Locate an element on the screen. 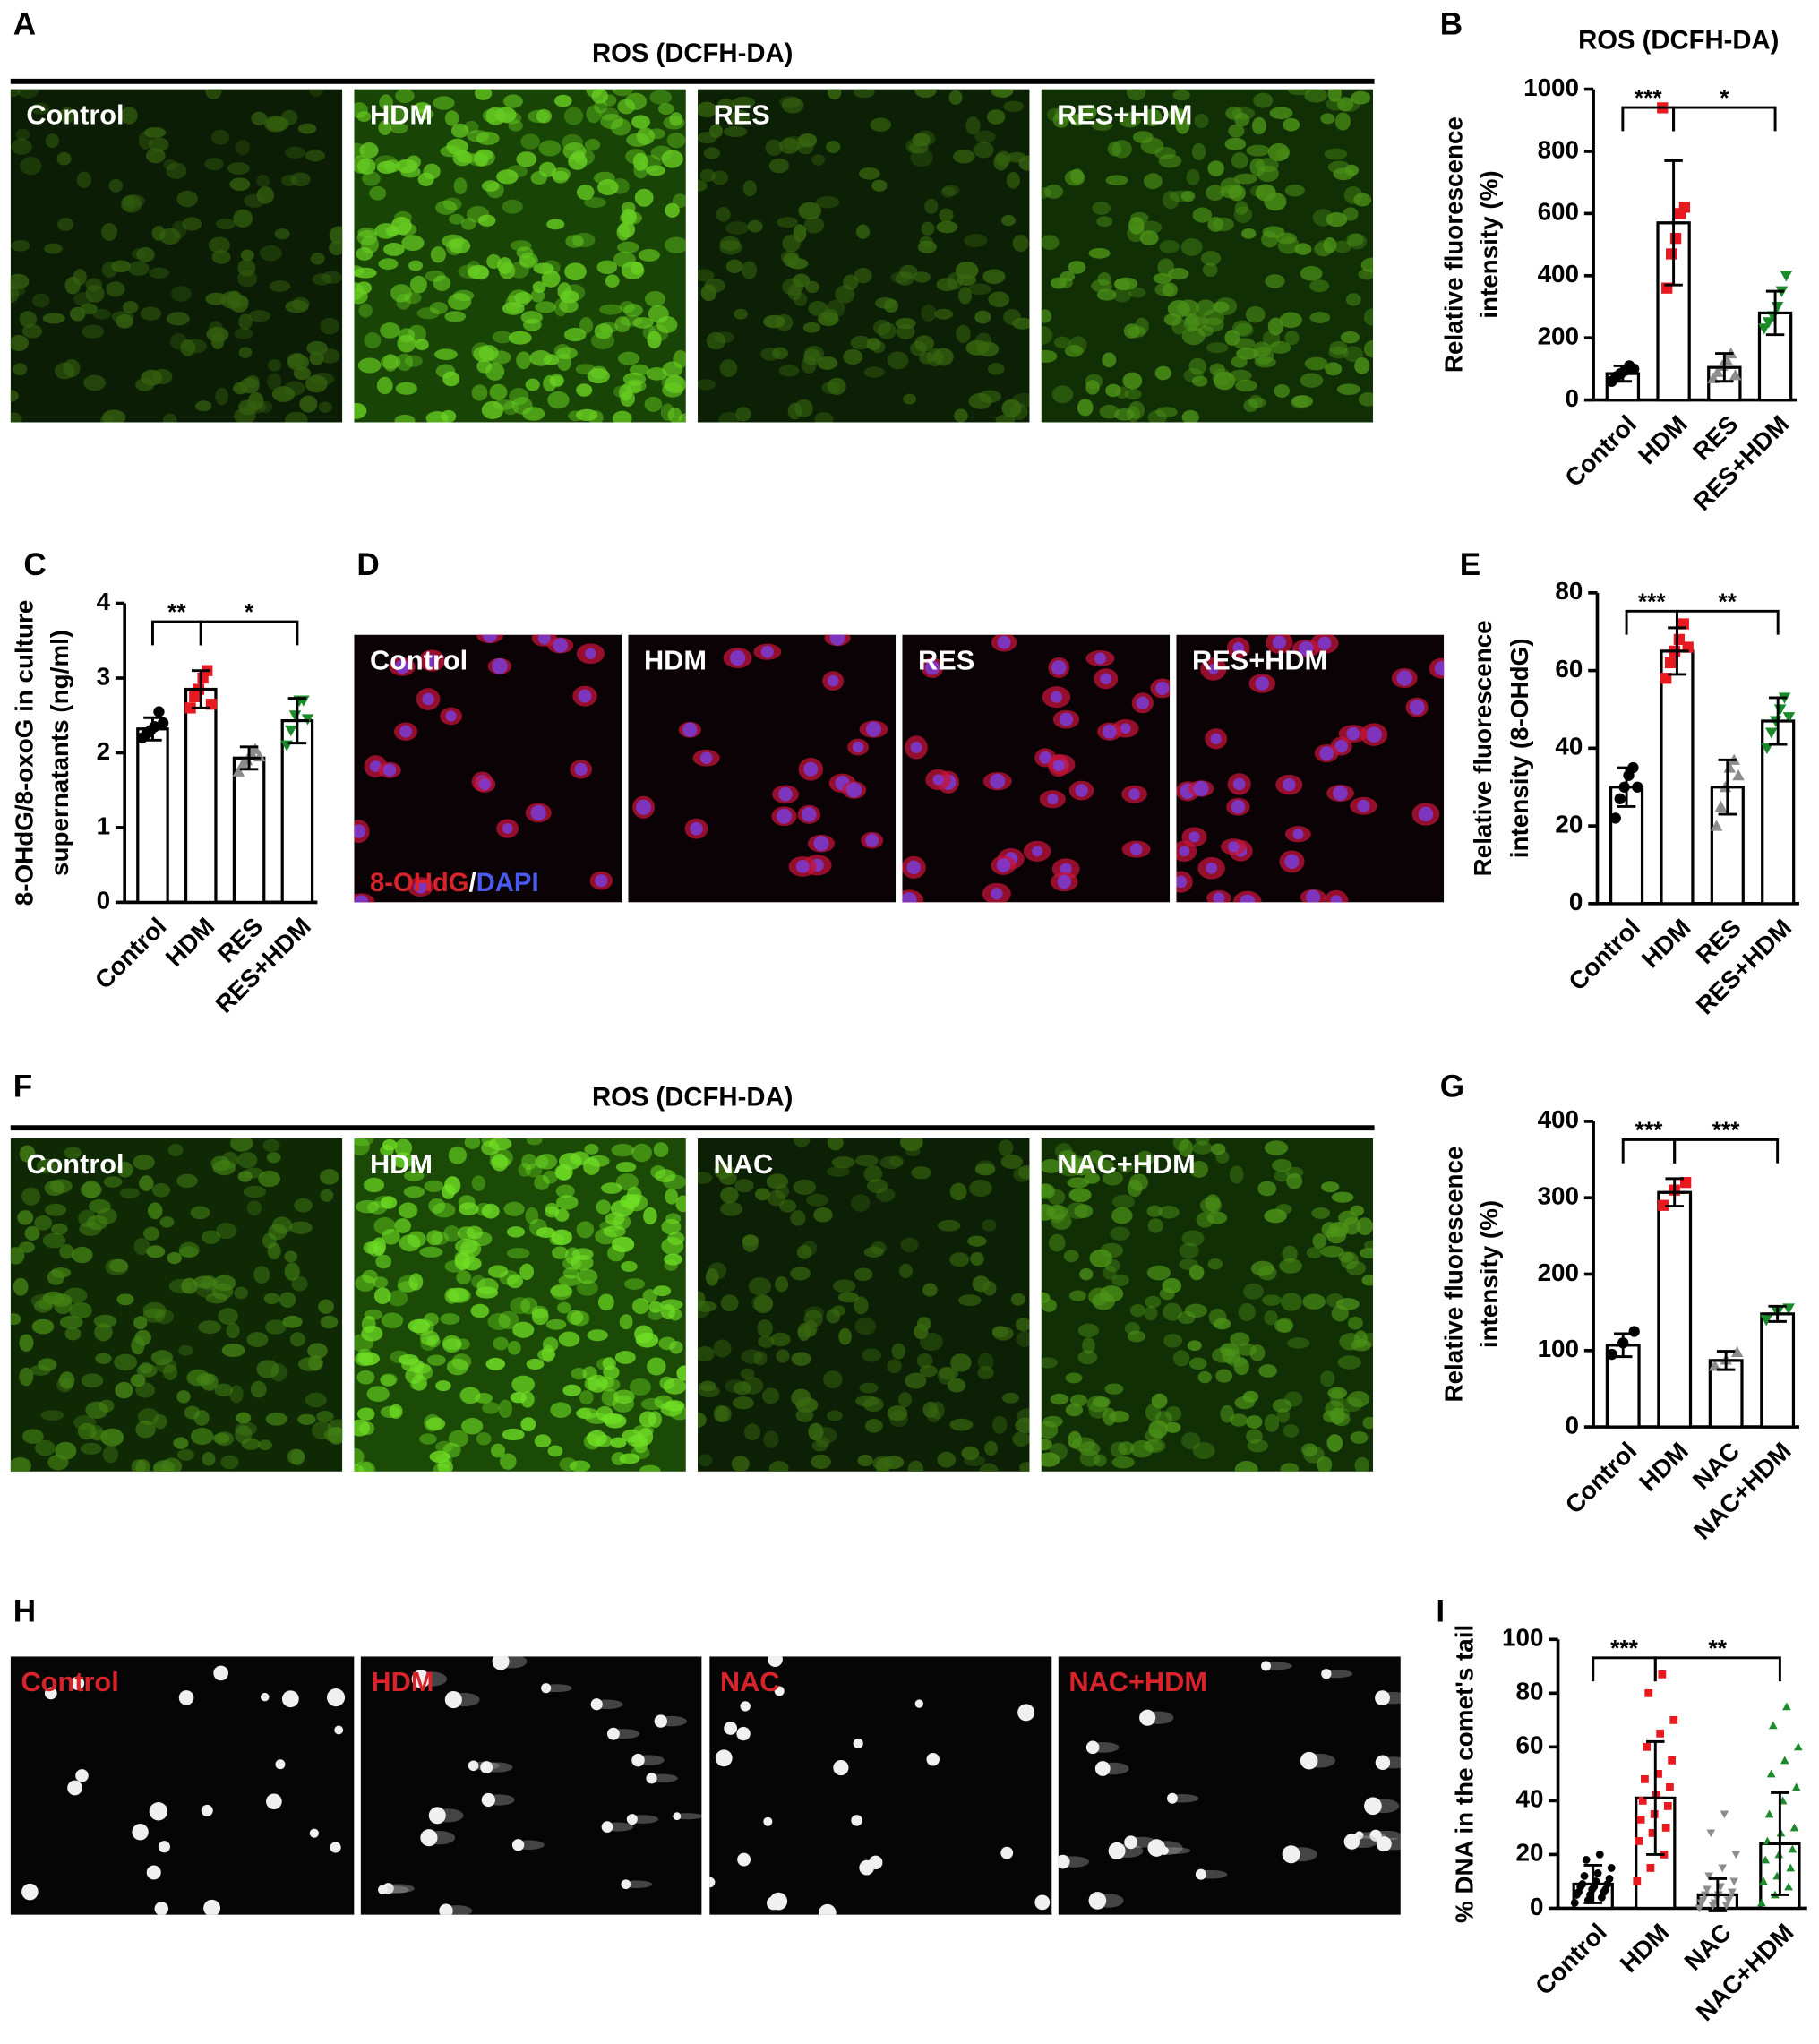 This screenshot has width=1819, height=2044. panel-letter: D is located at coordinates (367, 564).